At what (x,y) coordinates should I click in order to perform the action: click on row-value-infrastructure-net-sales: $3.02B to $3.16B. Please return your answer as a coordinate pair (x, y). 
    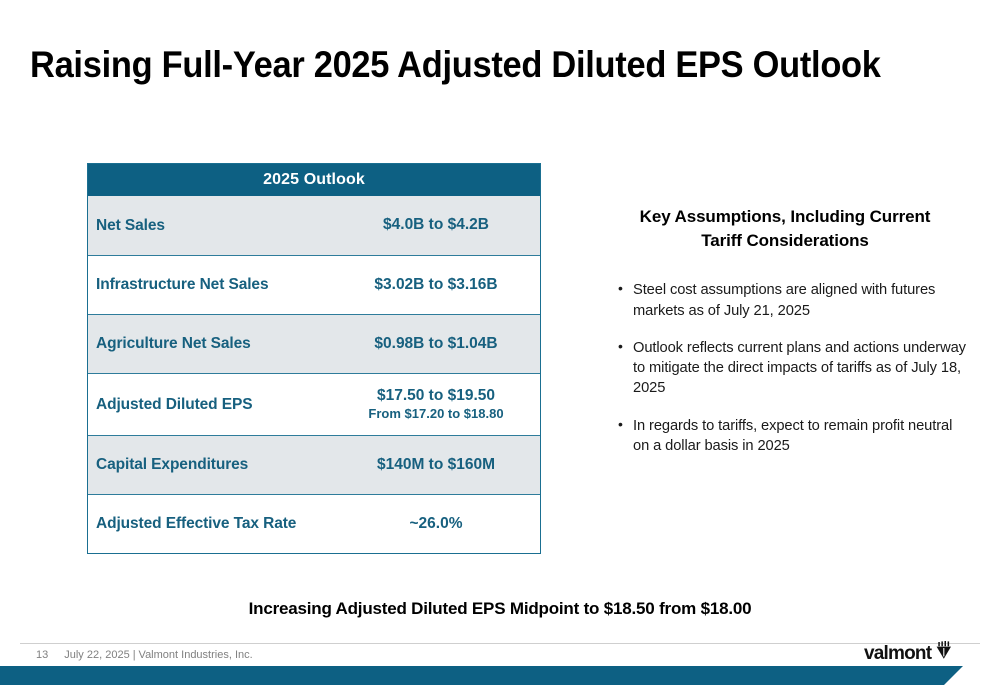
    Looking at the image, I should click on (443, 285).